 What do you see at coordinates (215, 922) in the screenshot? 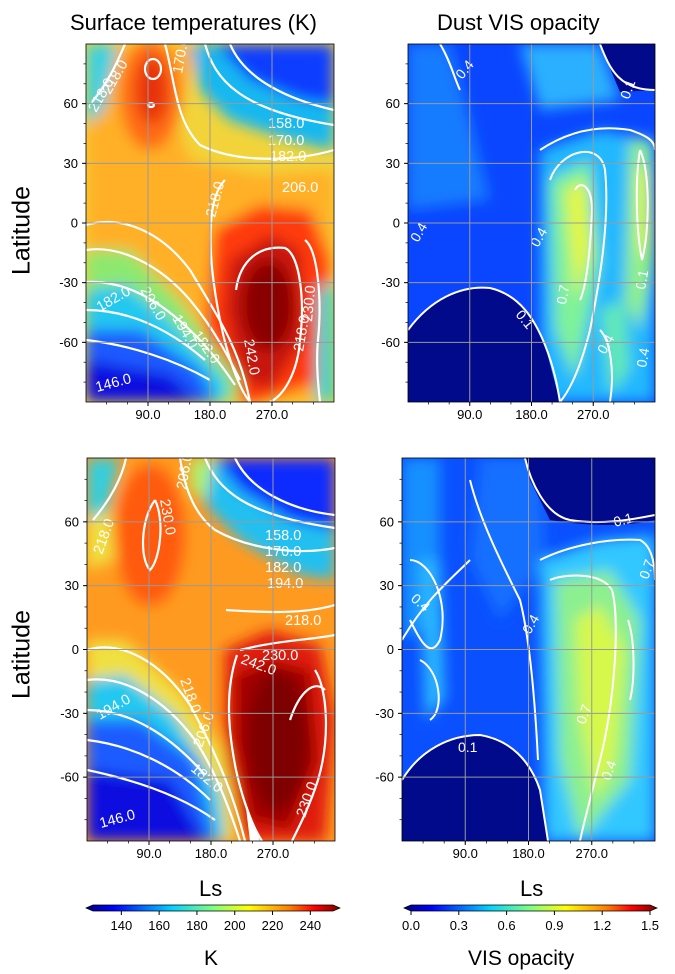
I see `temperature-colorbar-ticks: 140 160 180 200 220 240` at bounding box center [215, 922].